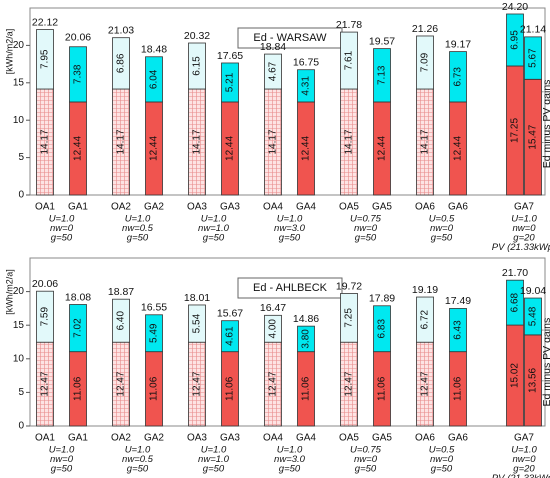  Describe the element at coordinates (425, 438) in the screenshot. I see `x-tick-label: OA6` at that location.